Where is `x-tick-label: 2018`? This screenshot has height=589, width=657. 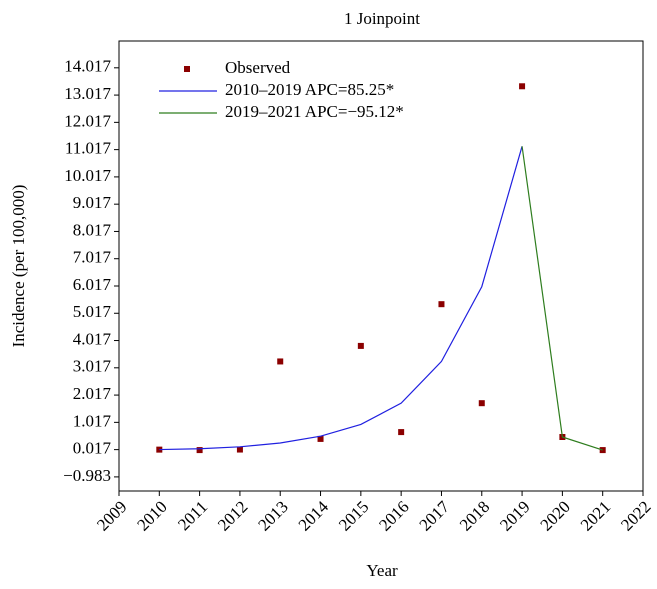 x-tick-label: 2018 is located at coordinates (474, 515).